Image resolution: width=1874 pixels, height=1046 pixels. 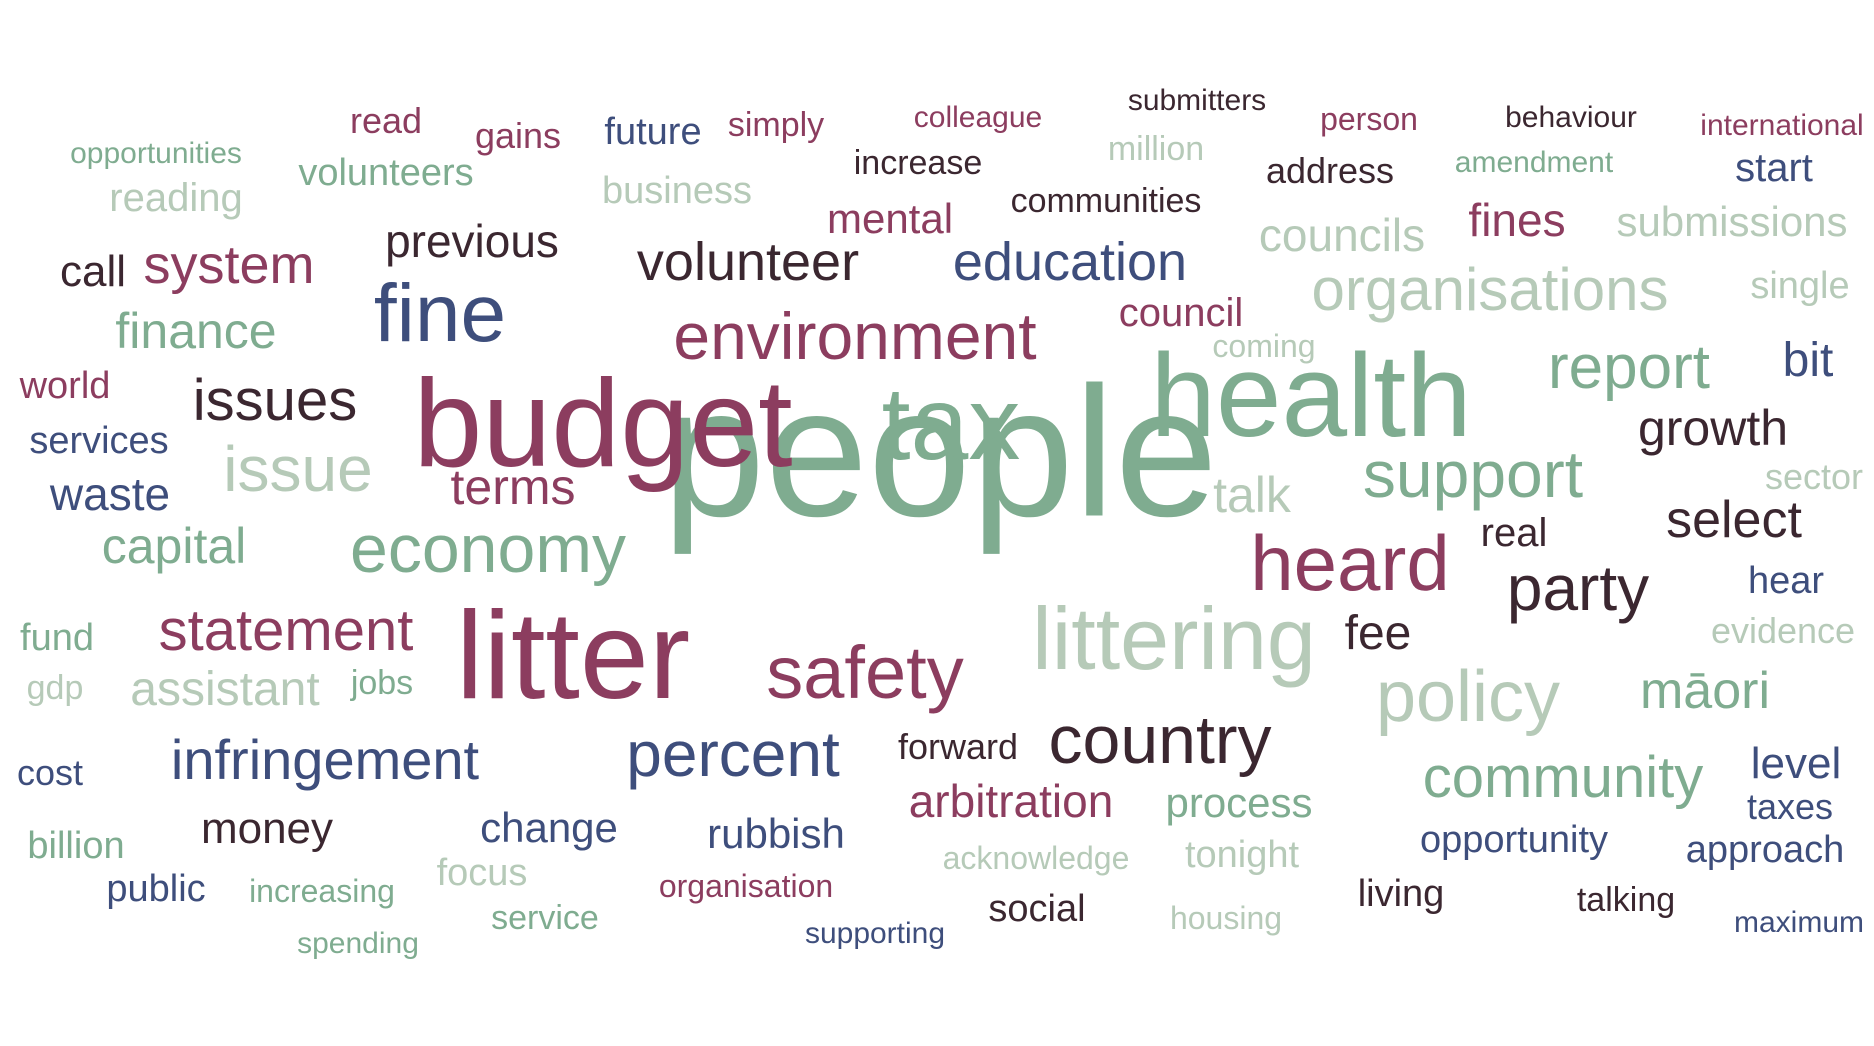 I want to click on word-assistant: assistant, so click(x=225, y=689).